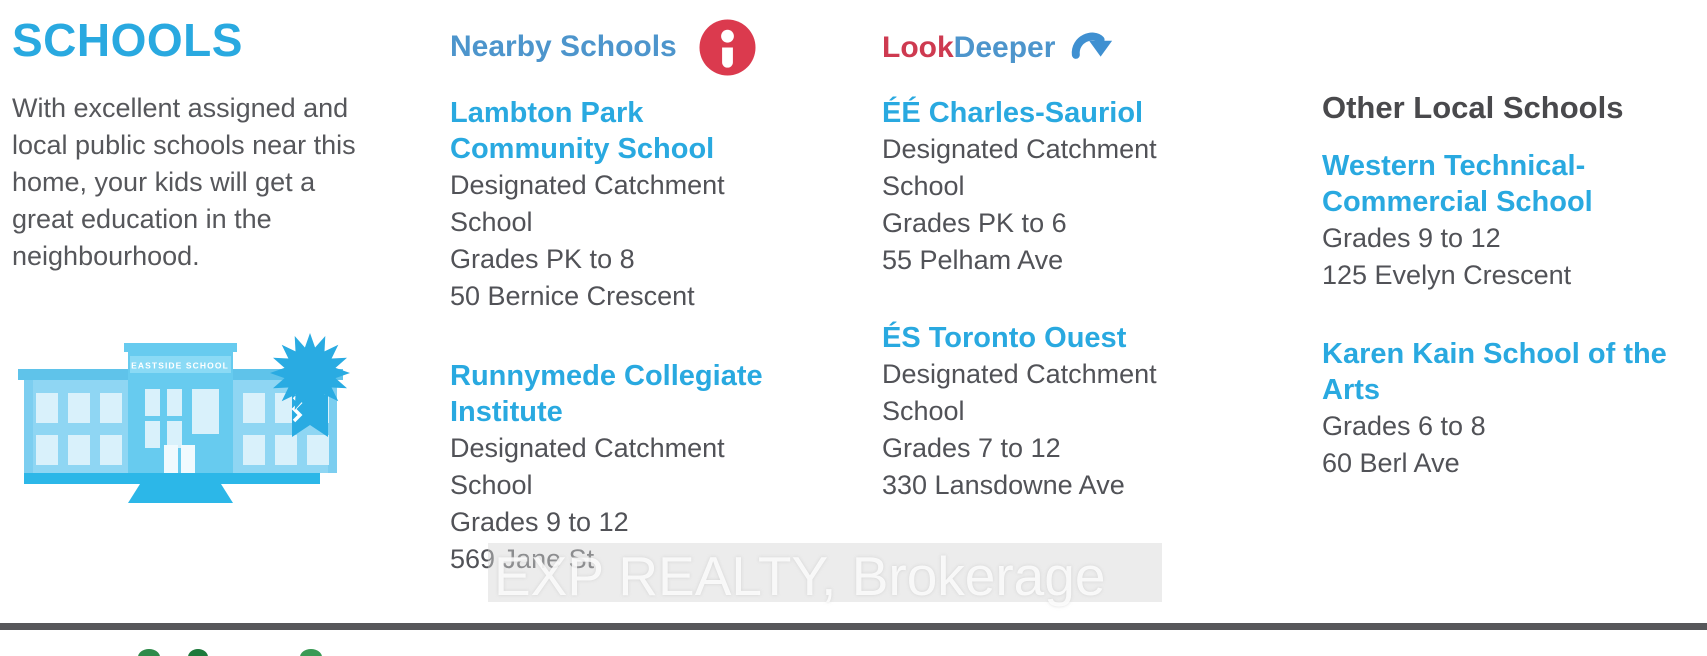 Image resolution: width=1707 pixels, height=656 pixels. I want to click on center-cornice, so click(180, 347).